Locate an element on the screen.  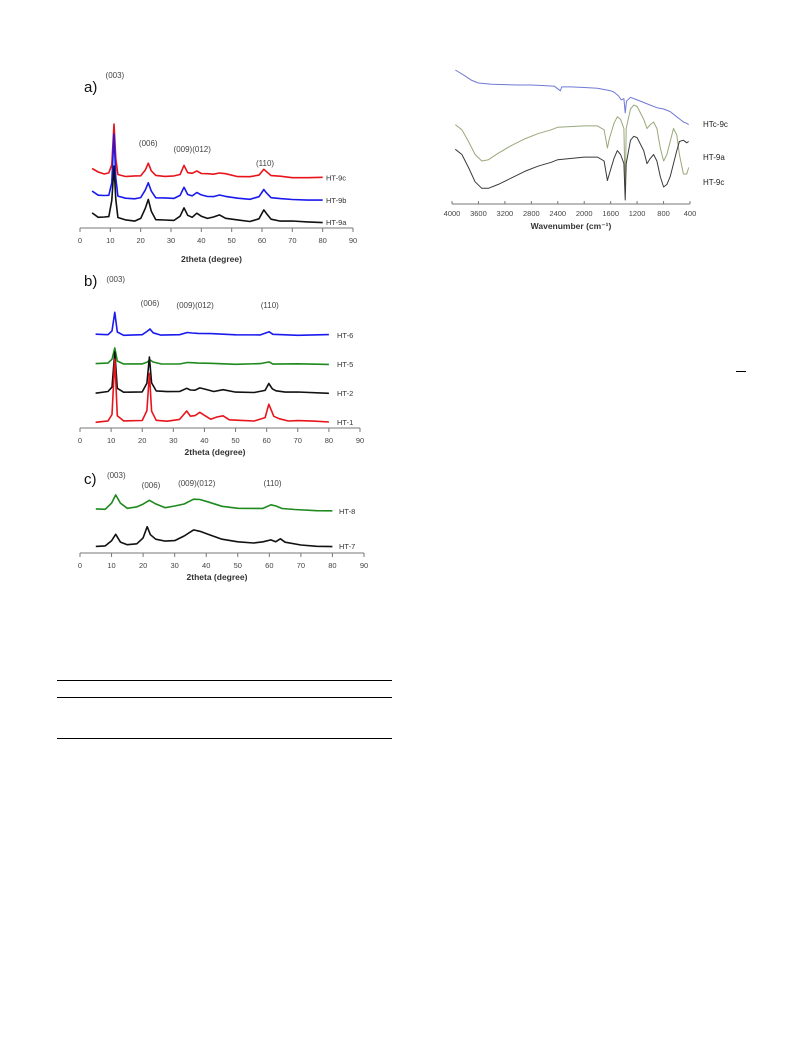
series-line-HT-9a is located at coordinates (207, 194).